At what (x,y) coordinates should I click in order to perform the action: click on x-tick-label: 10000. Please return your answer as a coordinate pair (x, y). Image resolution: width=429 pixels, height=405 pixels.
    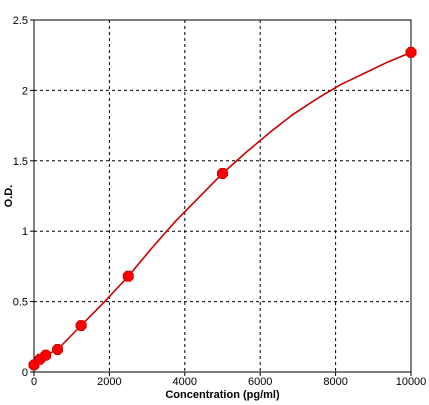
    Looking at the image, I should click on (411, 382).